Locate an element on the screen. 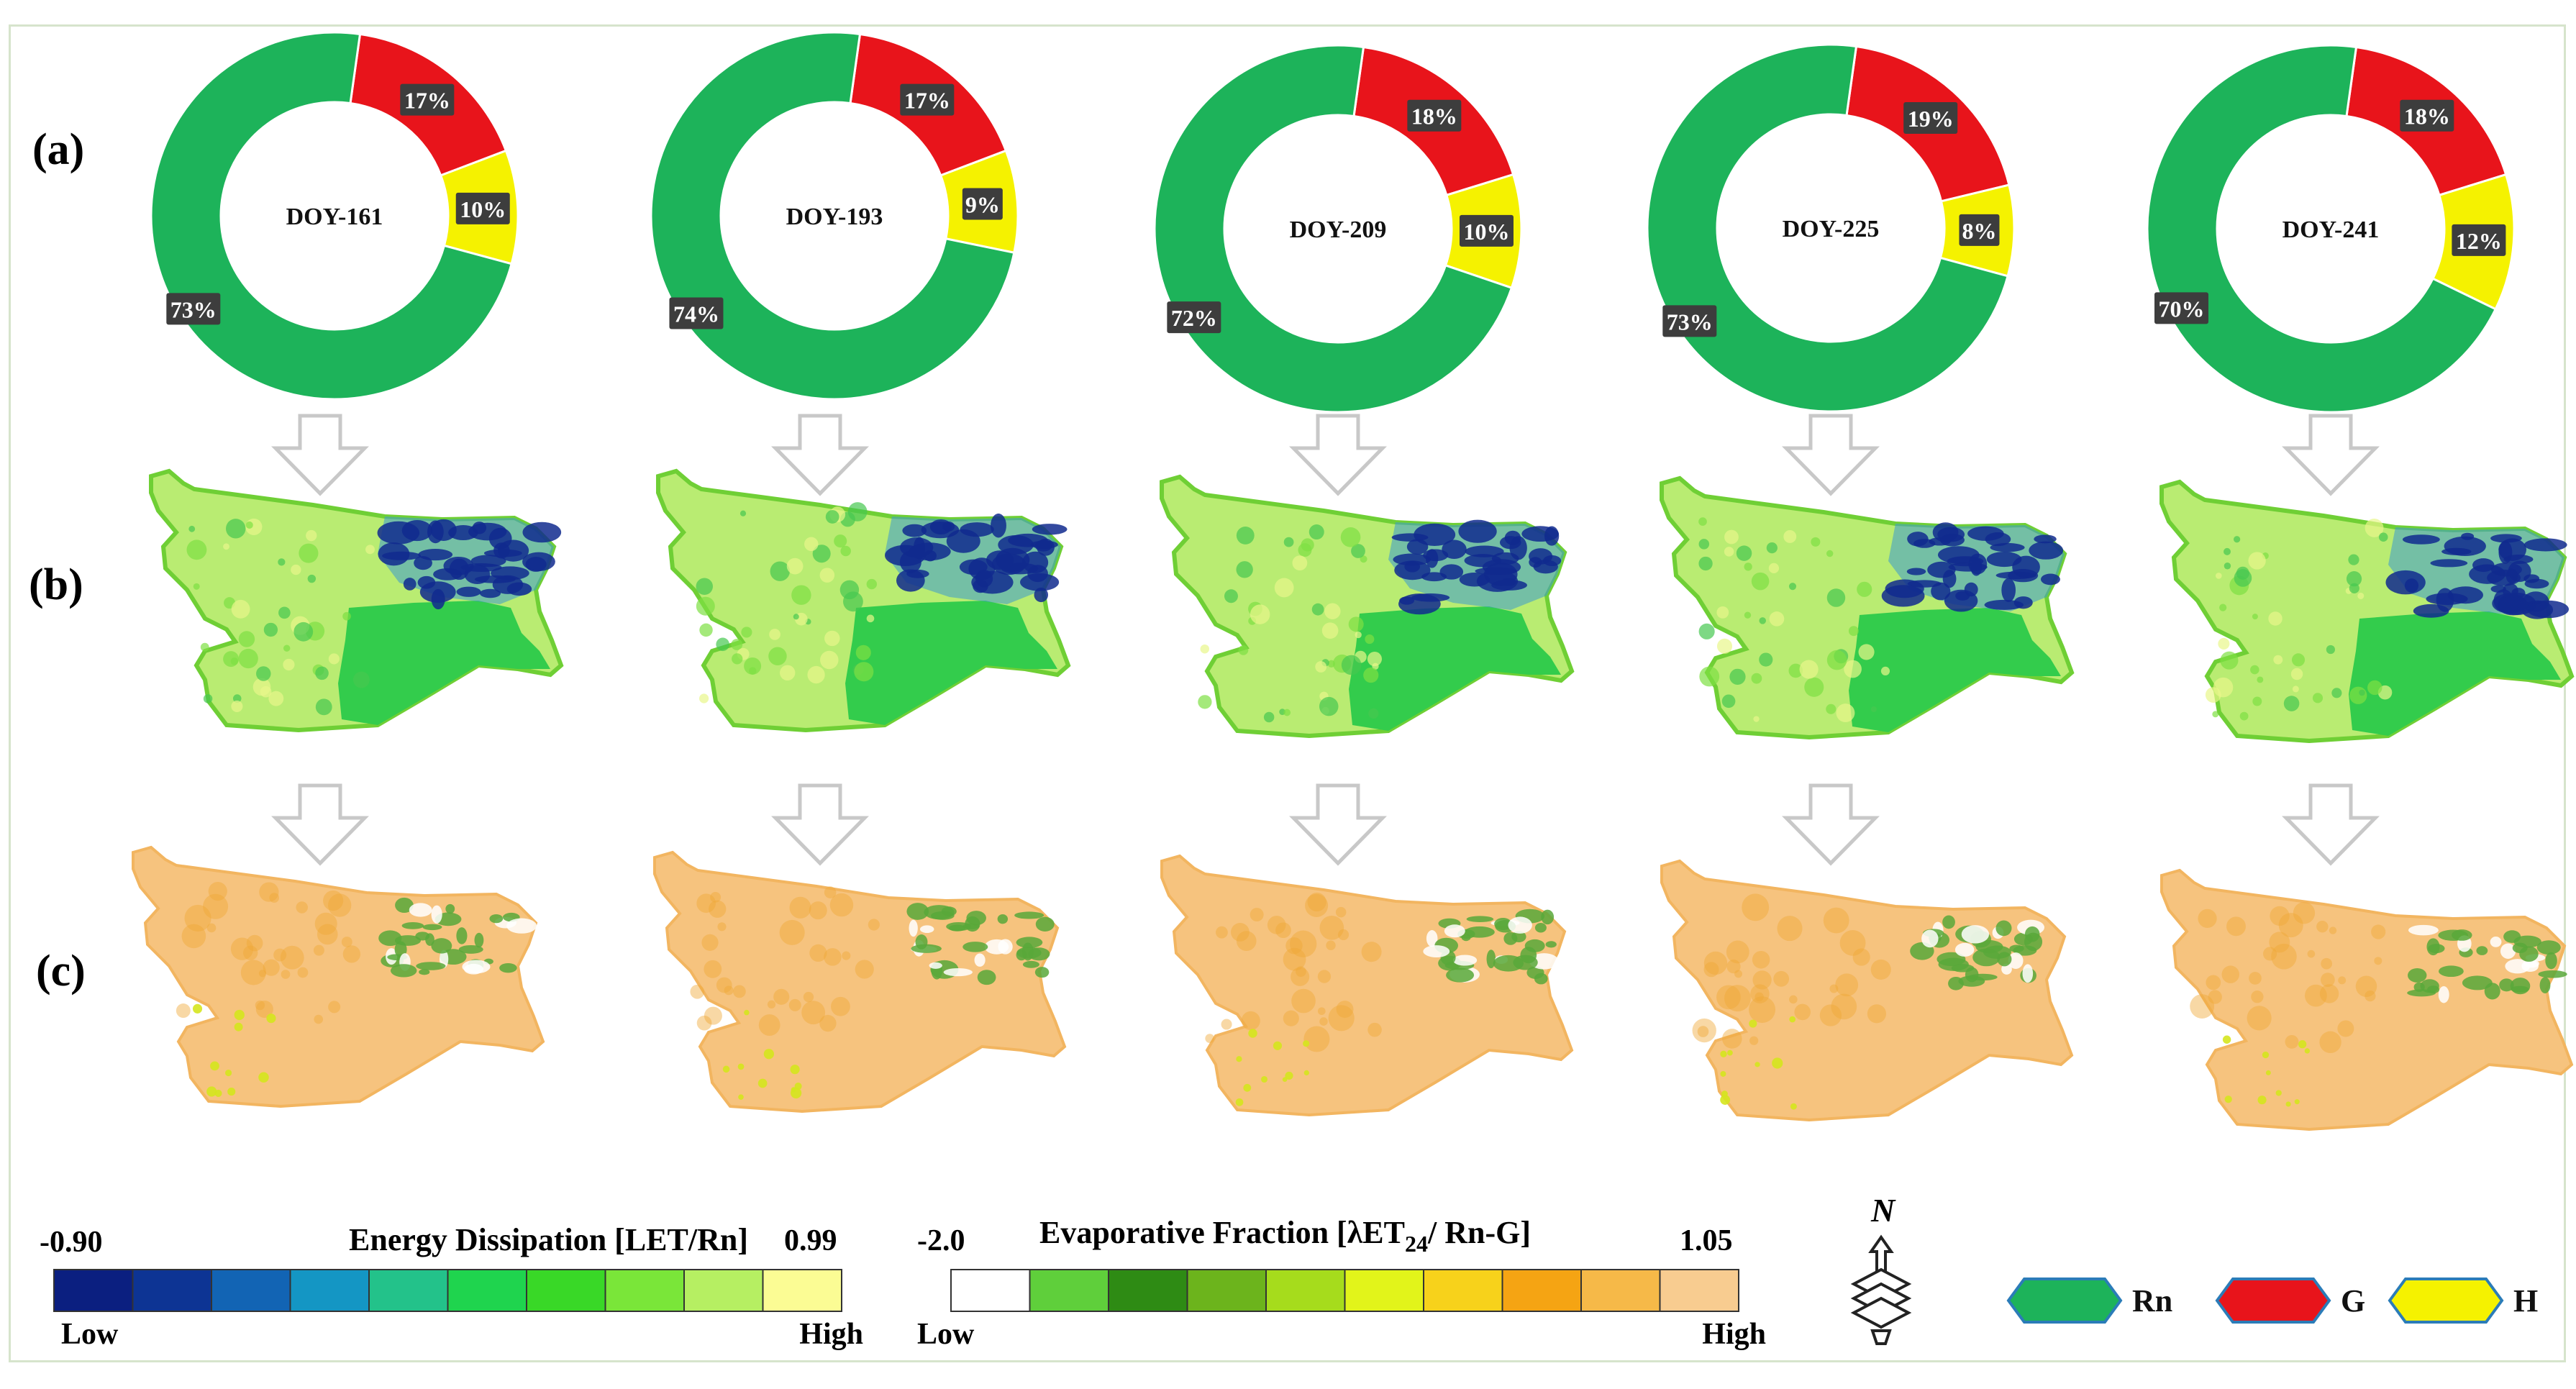  legend-energy-max: 0.99 is located at coordinates (810, 1241).